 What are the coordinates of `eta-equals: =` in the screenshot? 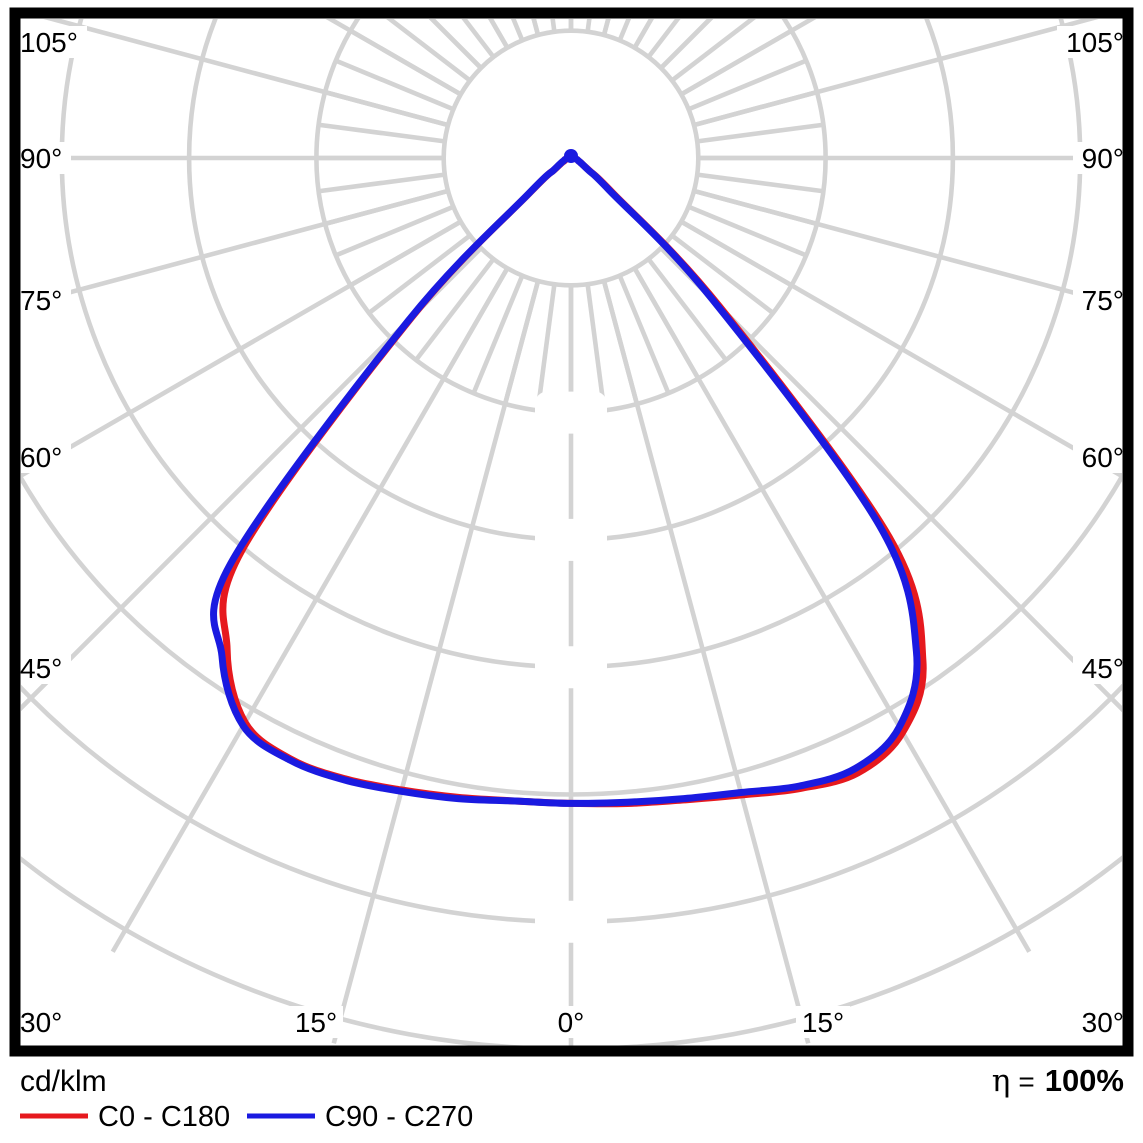 It's located at (1026, 1081).